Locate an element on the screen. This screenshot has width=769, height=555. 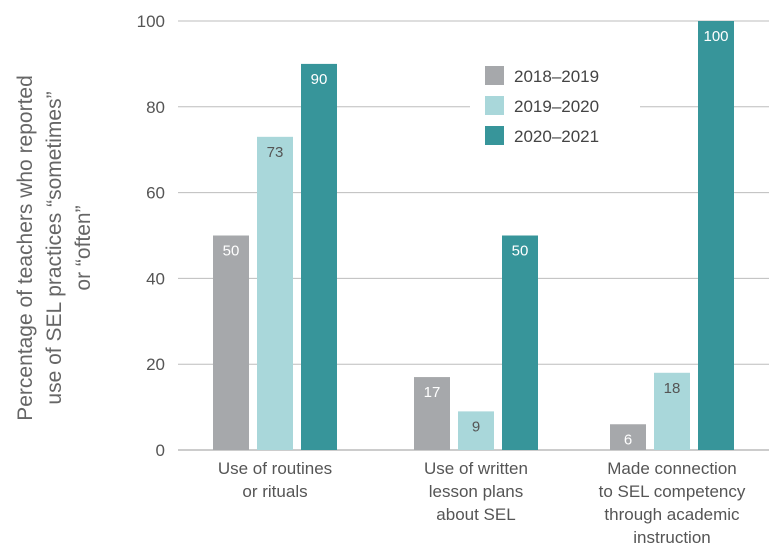
legend: 2018–2019 2019–2020 2020–2021 is located at coordinates (555, 104).